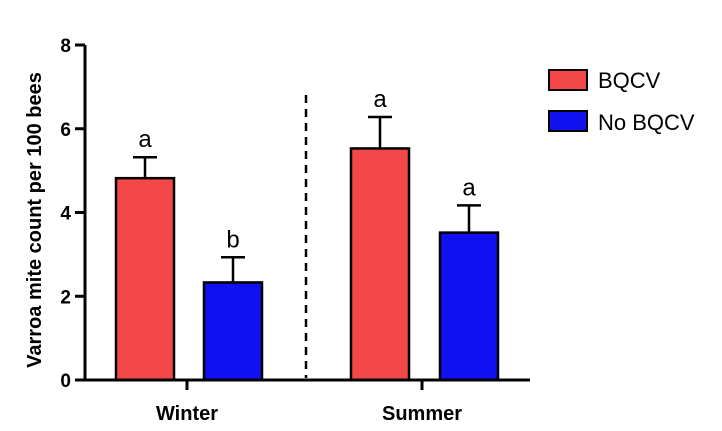  What do you see at coordinates (187, 414) in the screenshot?
I see `x-tick-label-winter: Winter` at bounding box center [187, 414].